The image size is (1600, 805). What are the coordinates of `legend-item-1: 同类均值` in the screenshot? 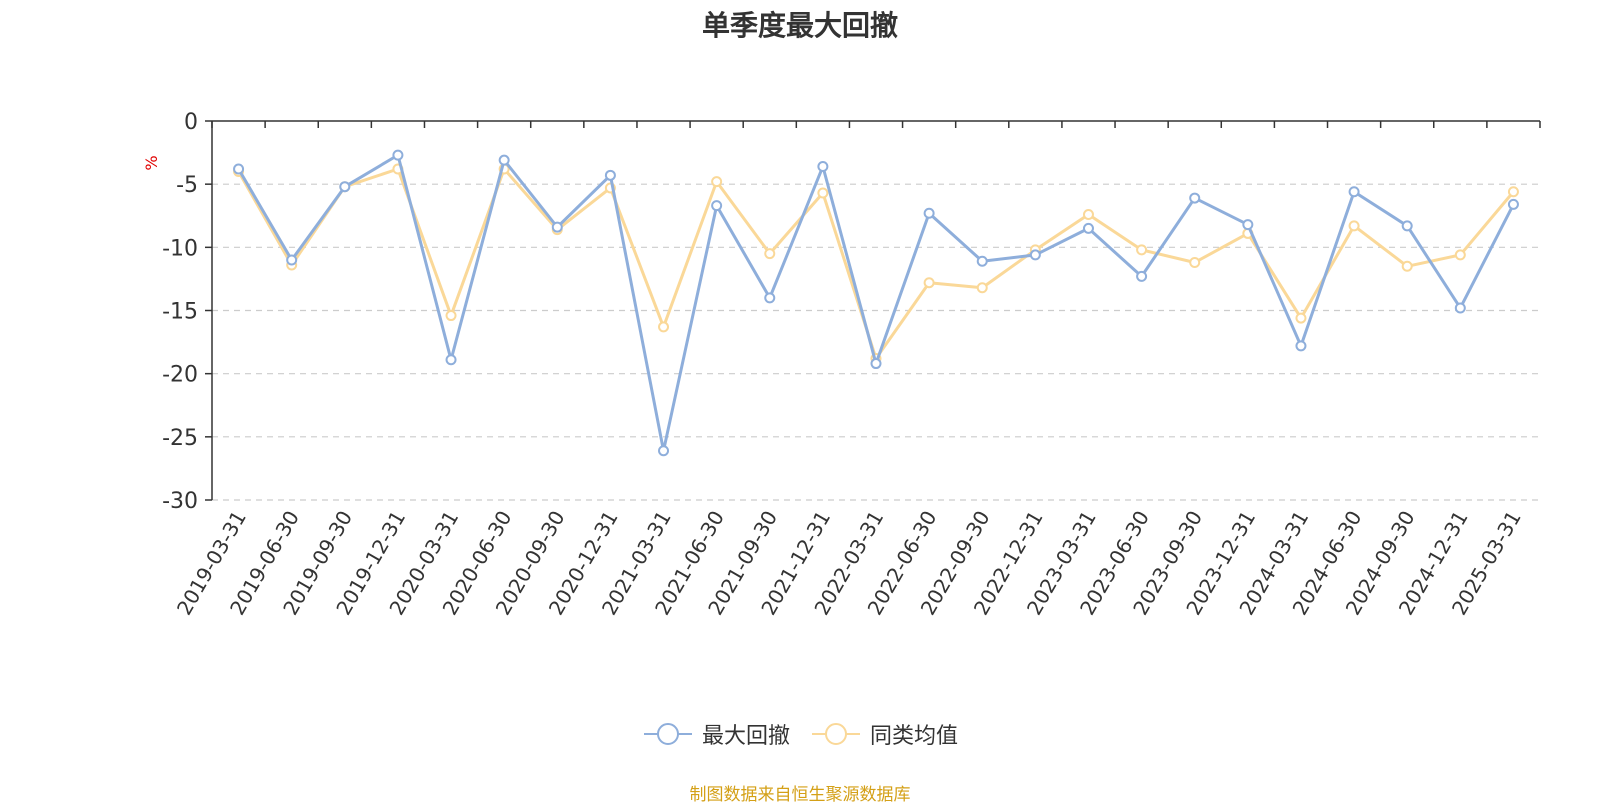 It's located at (884, 734).